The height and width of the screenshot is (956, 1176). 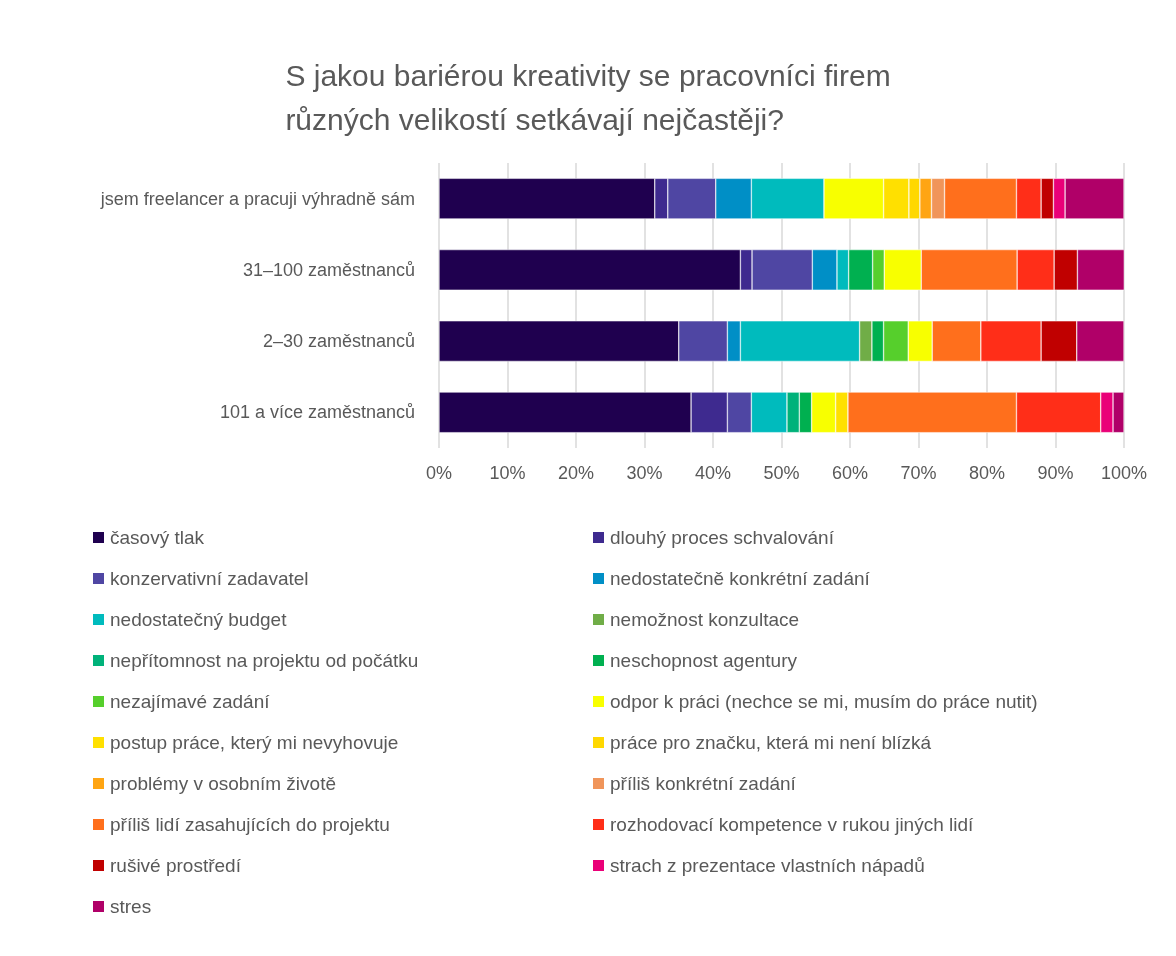 What do you see at coordinates (338, 341) in the screenshot?
I see `y-tick-label: 2–30 zaměstnanců` at bounding box center [338, 341].